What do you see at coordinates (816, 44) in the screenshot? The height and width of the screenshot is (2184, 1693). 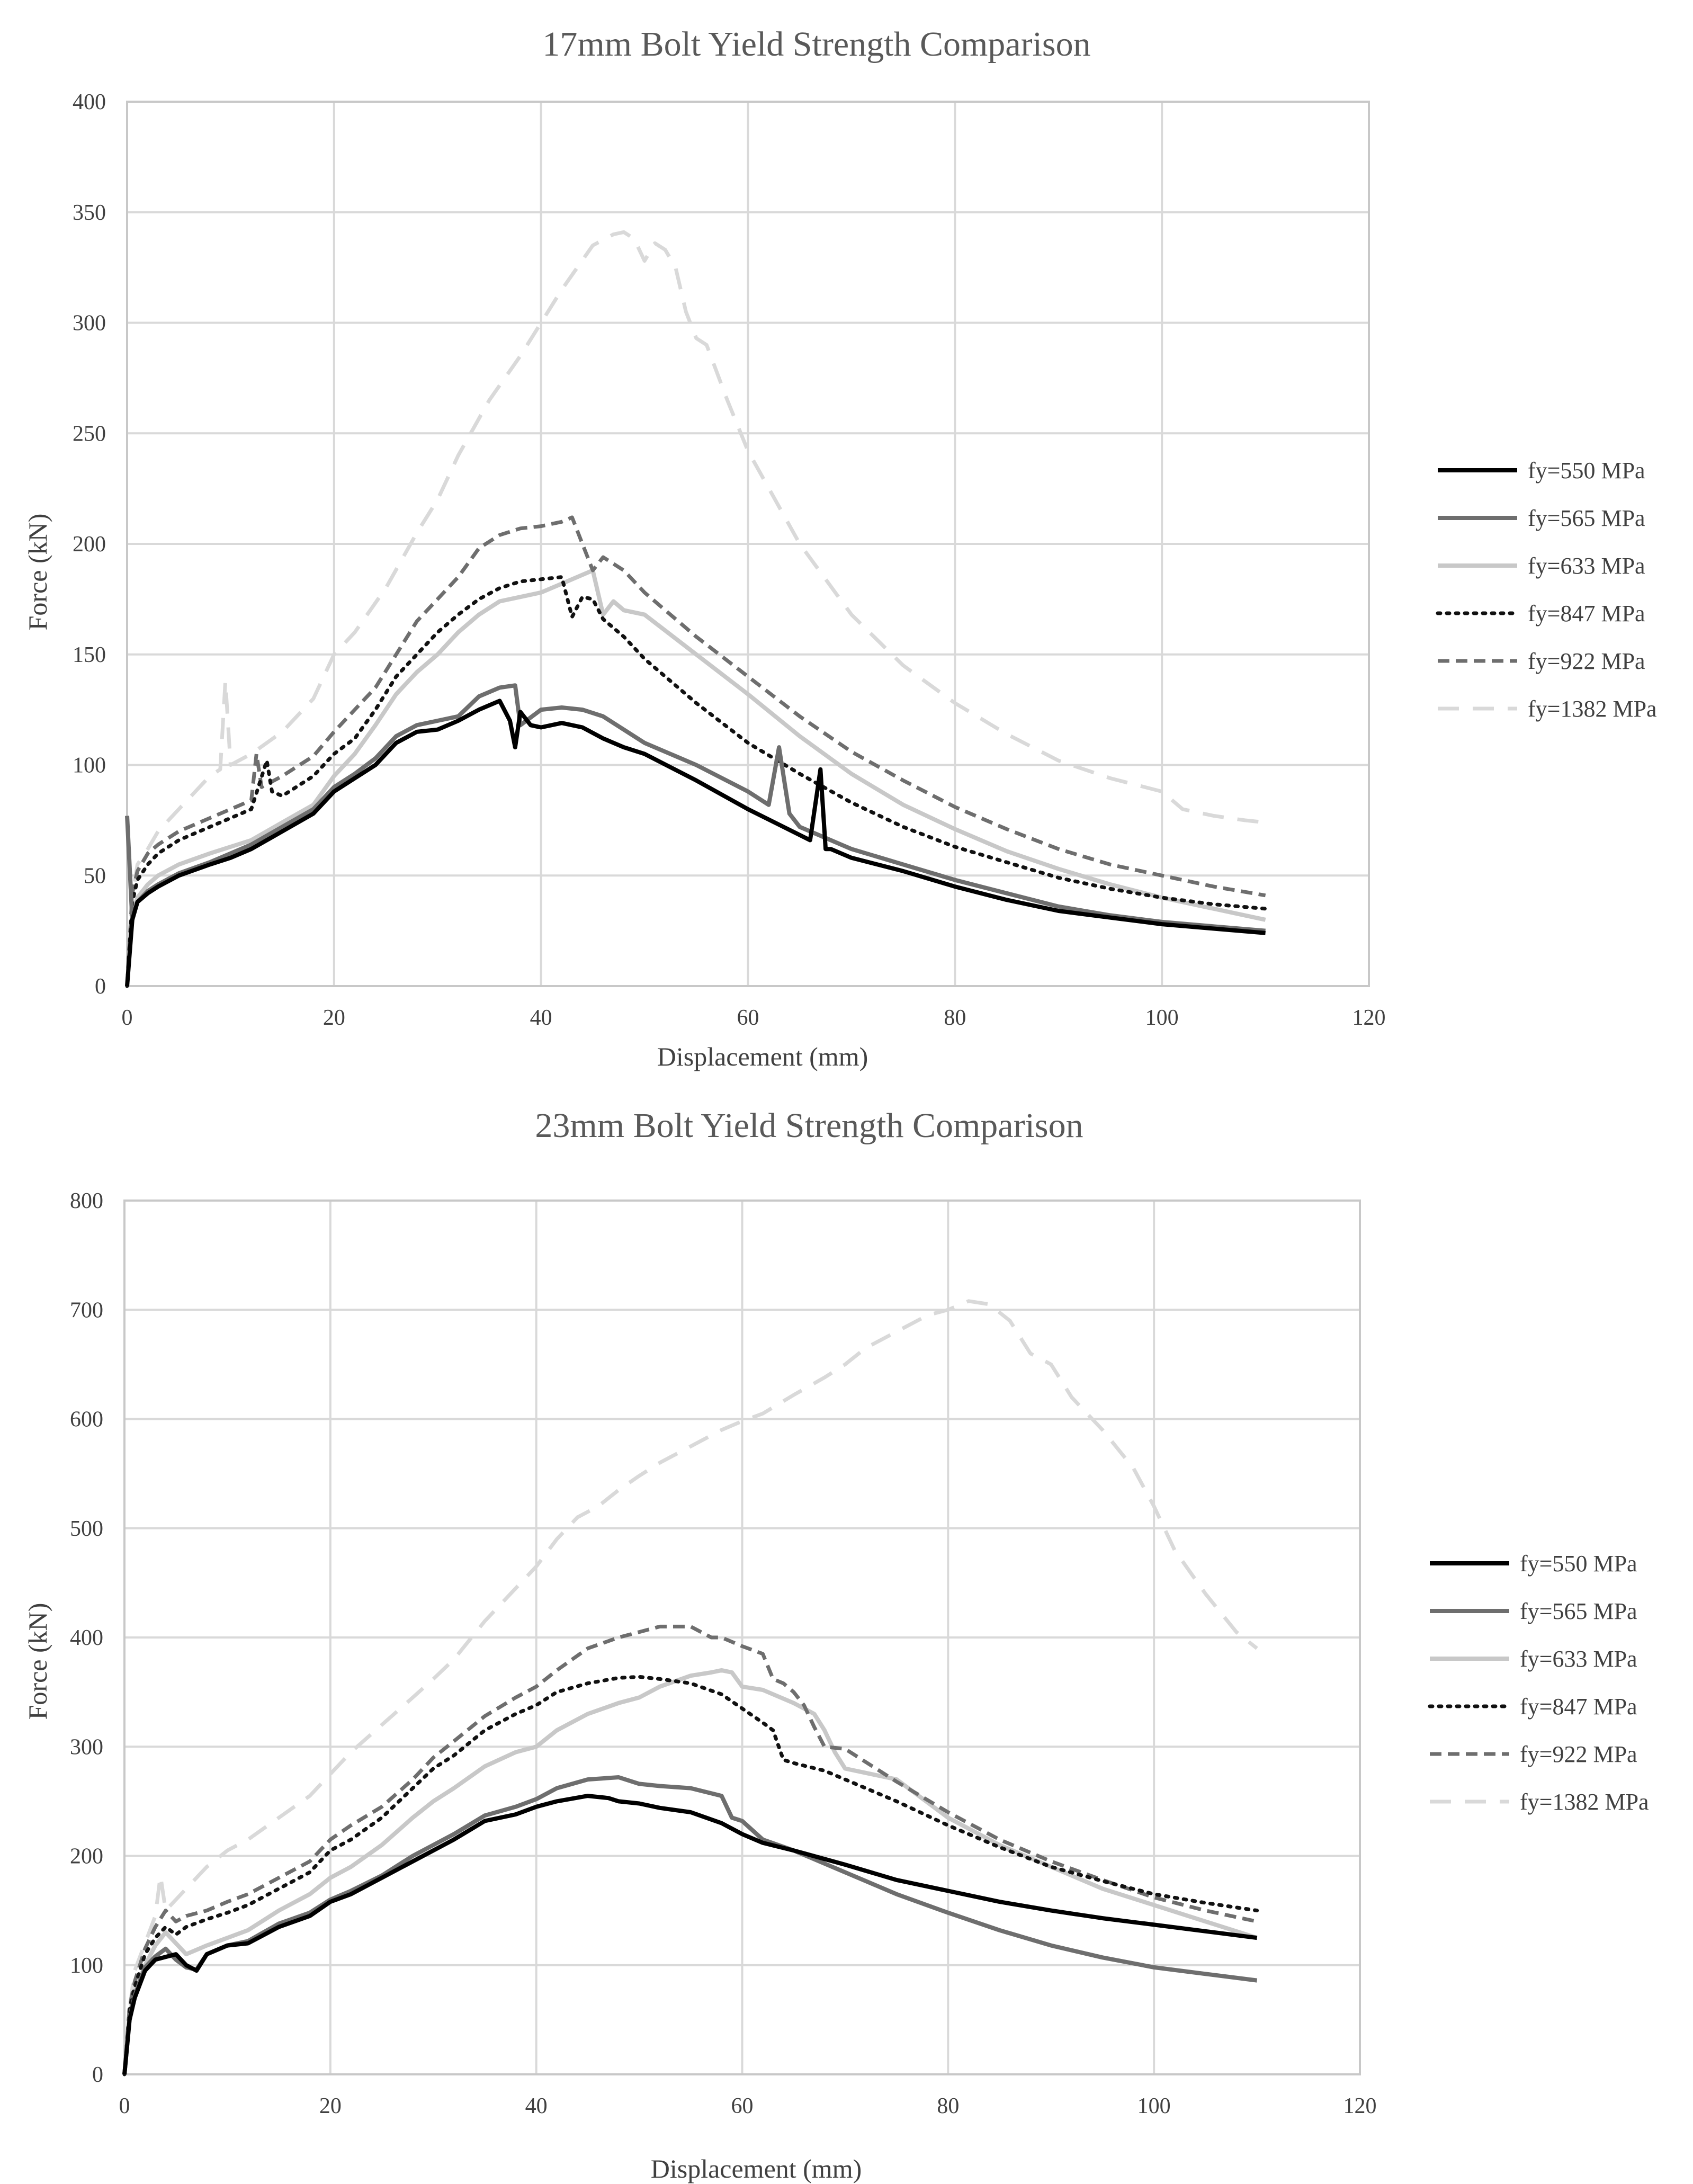 I see `chart-title: 17mm Bolt Yield Strength Comparison` at bounding box center [816, 44].